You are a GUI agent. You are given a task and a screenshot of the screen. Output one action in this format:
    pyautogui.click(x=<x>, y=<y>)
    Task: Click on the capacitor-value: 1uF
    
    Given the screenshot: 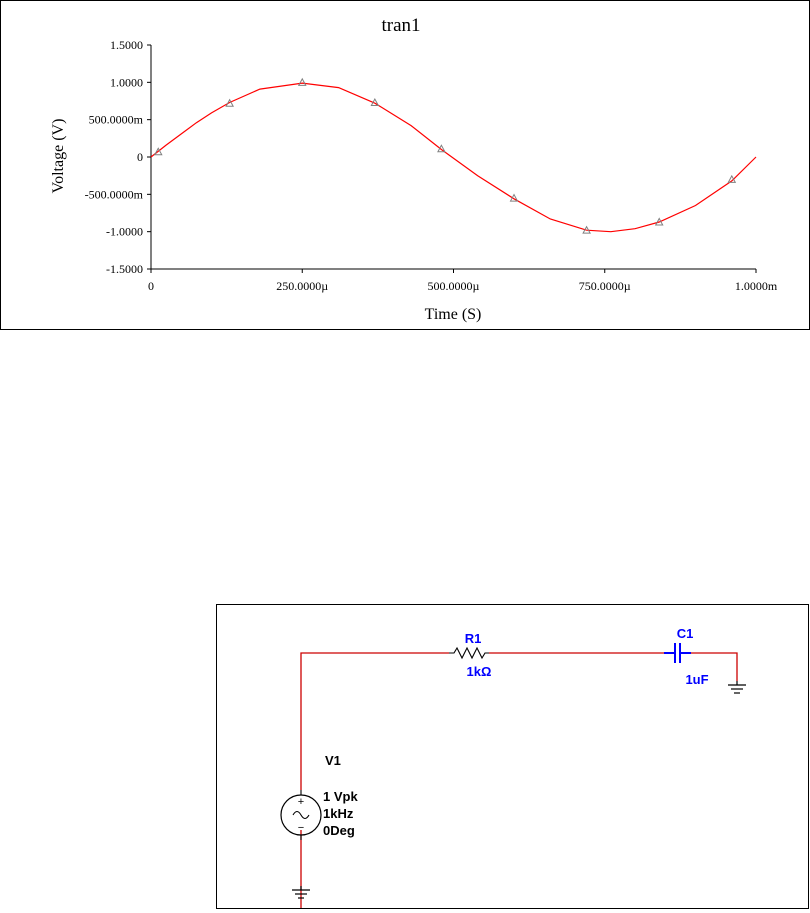 What is the action you would take?
    pyautogui.click(x=696, y=679)
    